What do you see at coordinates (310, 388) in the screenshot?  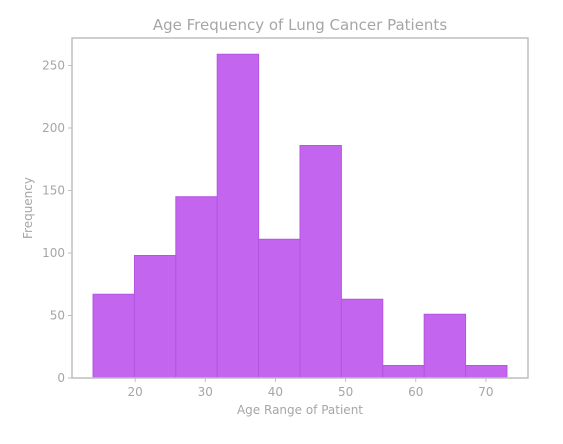 I see `x-axis: 20 30 40 50 60 70` at bounding box center [310, 388].